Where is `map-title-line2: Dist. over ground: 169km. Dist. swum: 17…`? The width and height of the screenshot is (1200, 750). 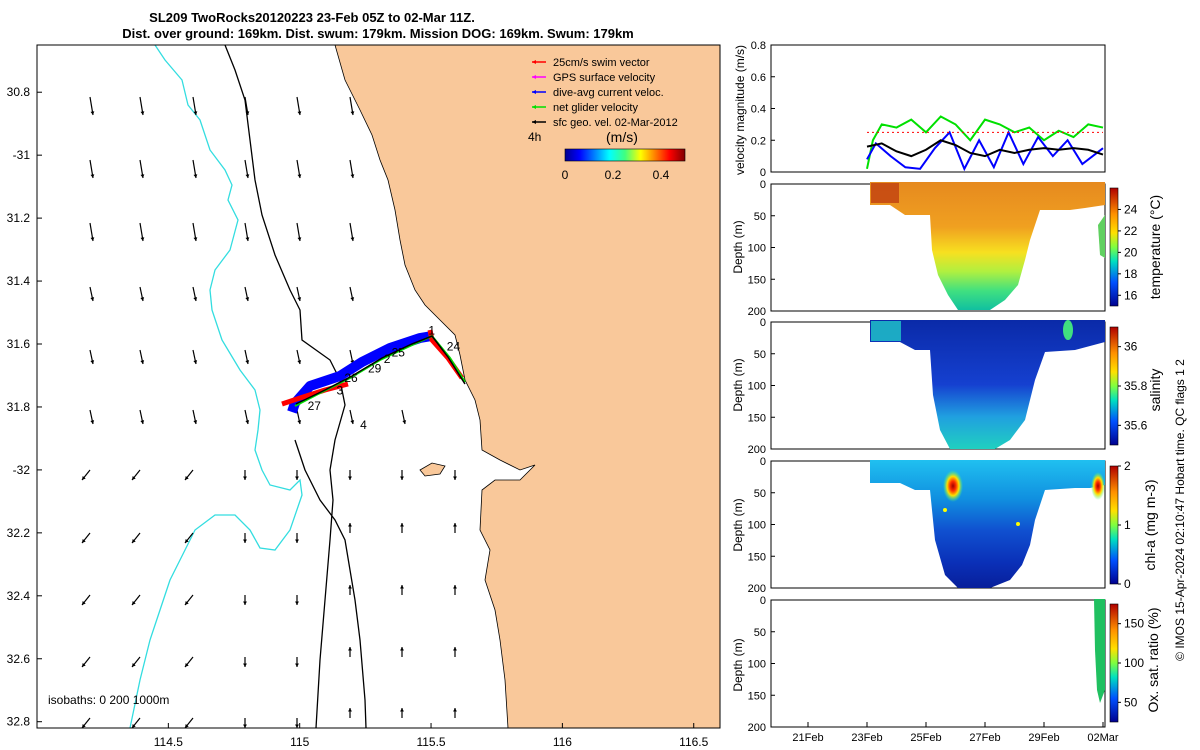 map-title-line2: Dist. over ground: 169km. Dist. swum: 17… is located at coordinates (378, 33).